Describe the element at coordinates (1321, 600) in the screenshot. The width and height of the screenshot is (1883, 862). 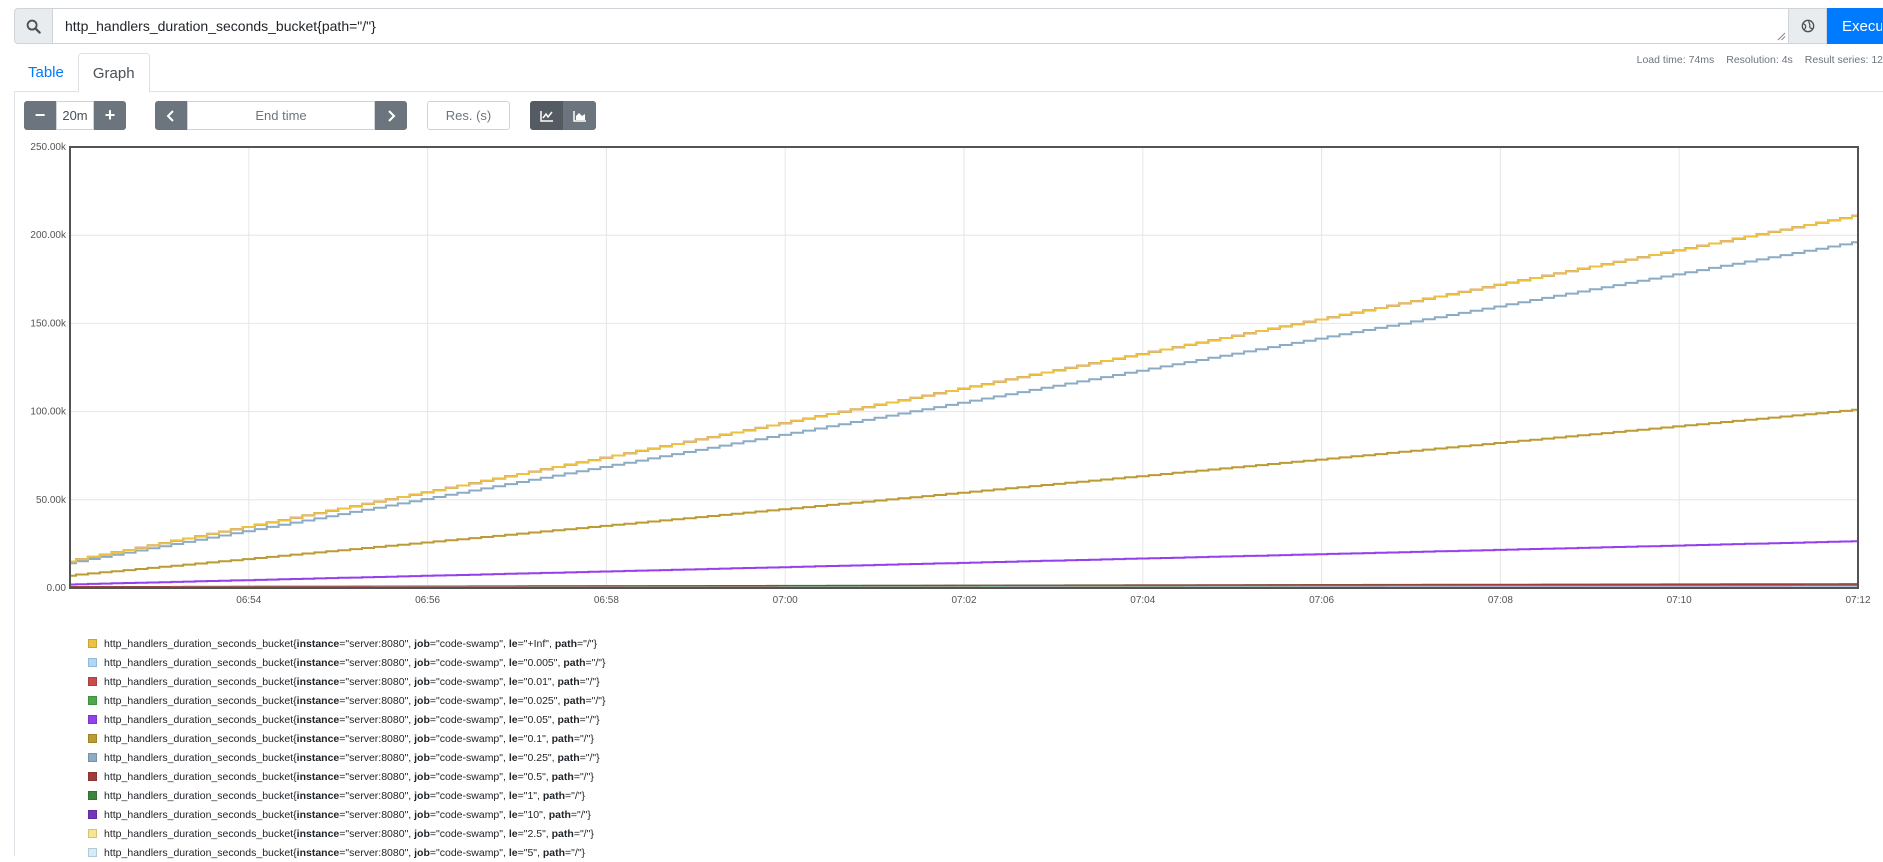
I see `x-tick-label: 07:06` at that location.